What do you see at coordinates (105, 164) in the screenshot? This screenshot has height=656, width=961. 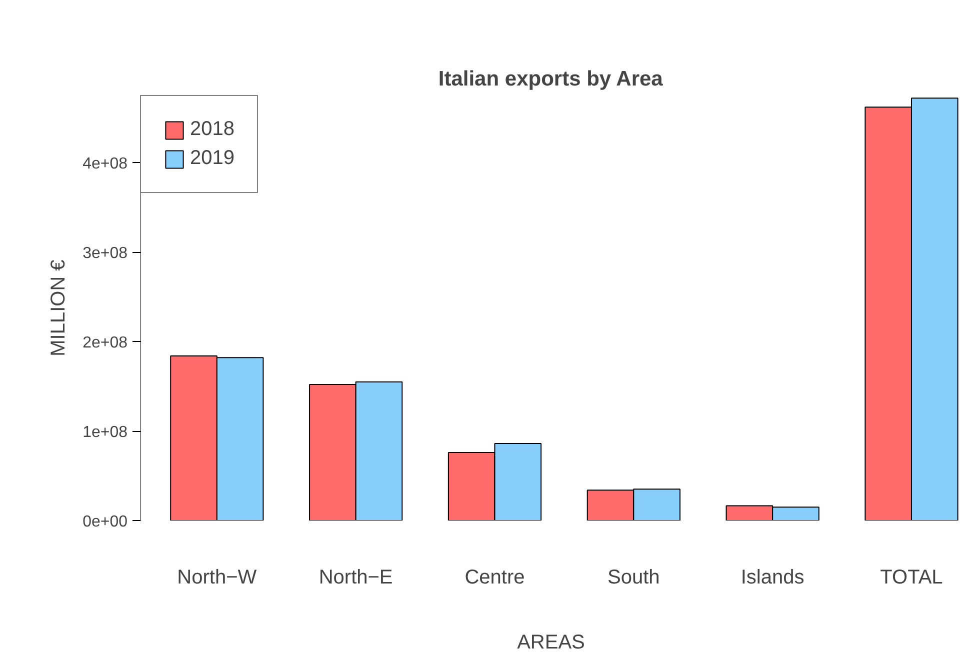 I see `y-tick-label: 4e+08` at bounding box center [105, 164].